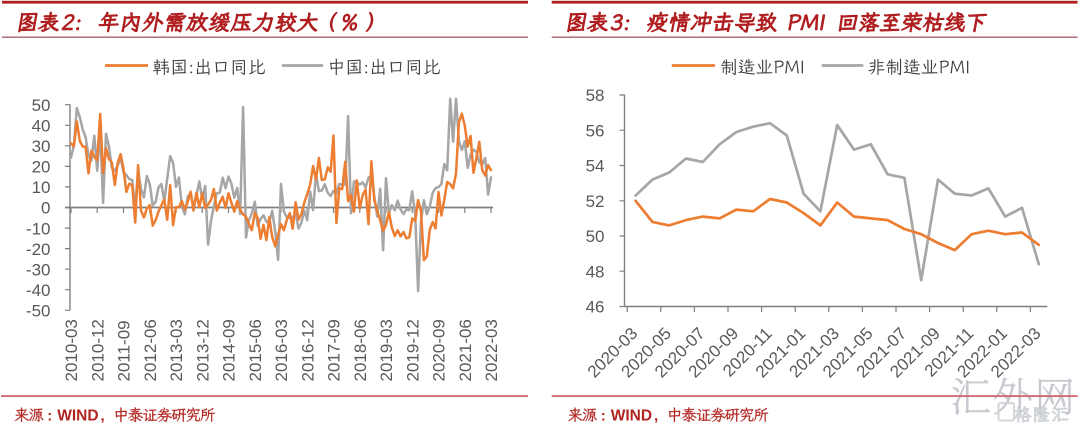 This screenshot has height=434, width=1080. What do you see at coordinates (595, 166) in the screenshot?
I see `svg-text: 54` at bounding box center [595, 166].